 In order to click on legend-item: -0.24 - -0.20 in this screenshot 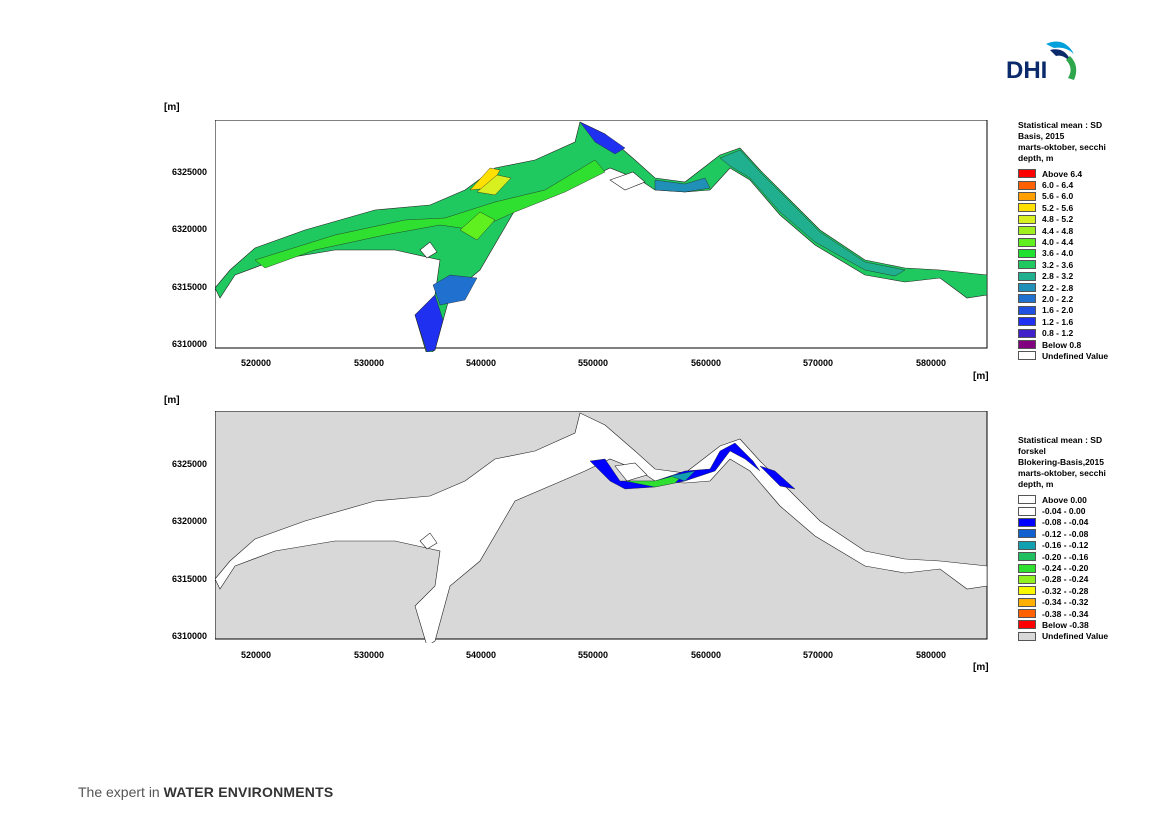, I will do `click(1068, 567)`.